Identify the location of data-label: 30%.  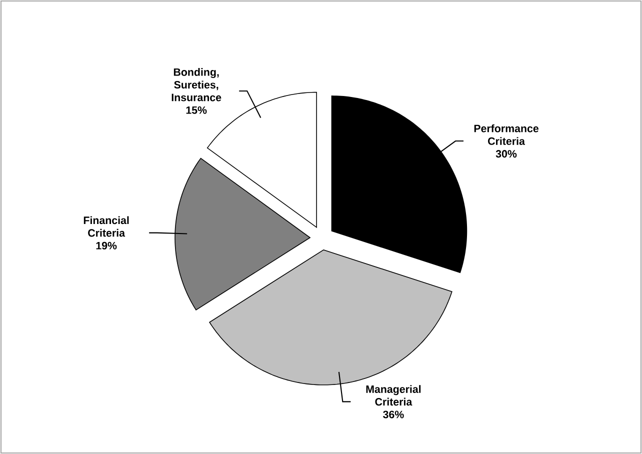
(506, 154).